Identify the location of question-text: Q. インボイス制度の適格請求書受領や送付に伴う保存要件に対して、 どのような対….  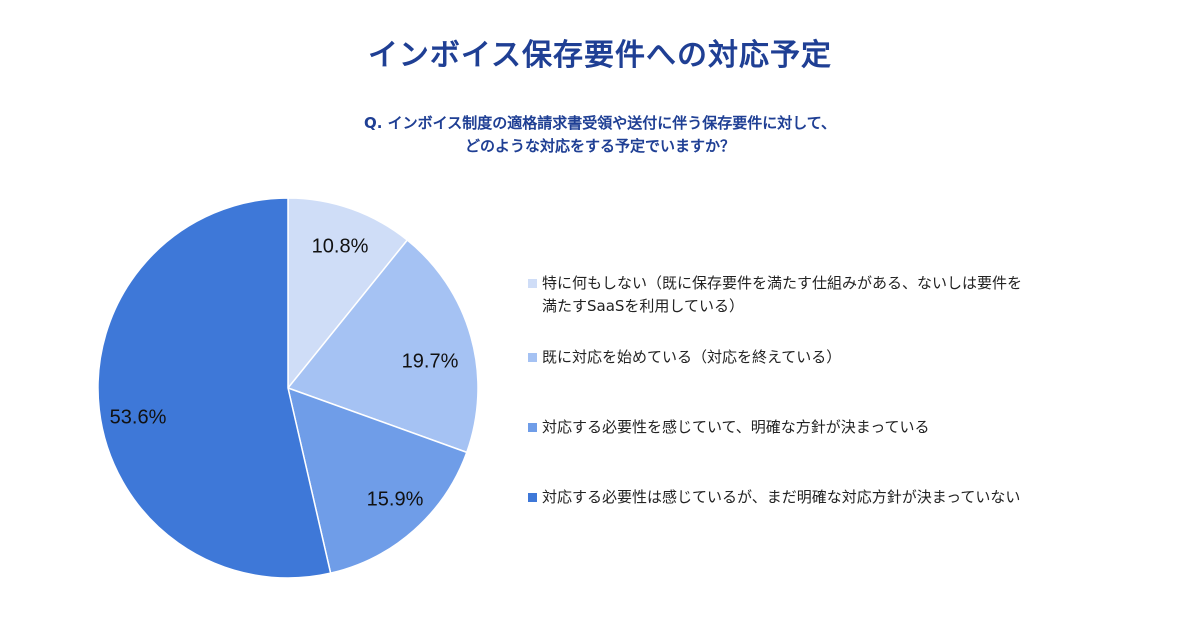
(600, 135).